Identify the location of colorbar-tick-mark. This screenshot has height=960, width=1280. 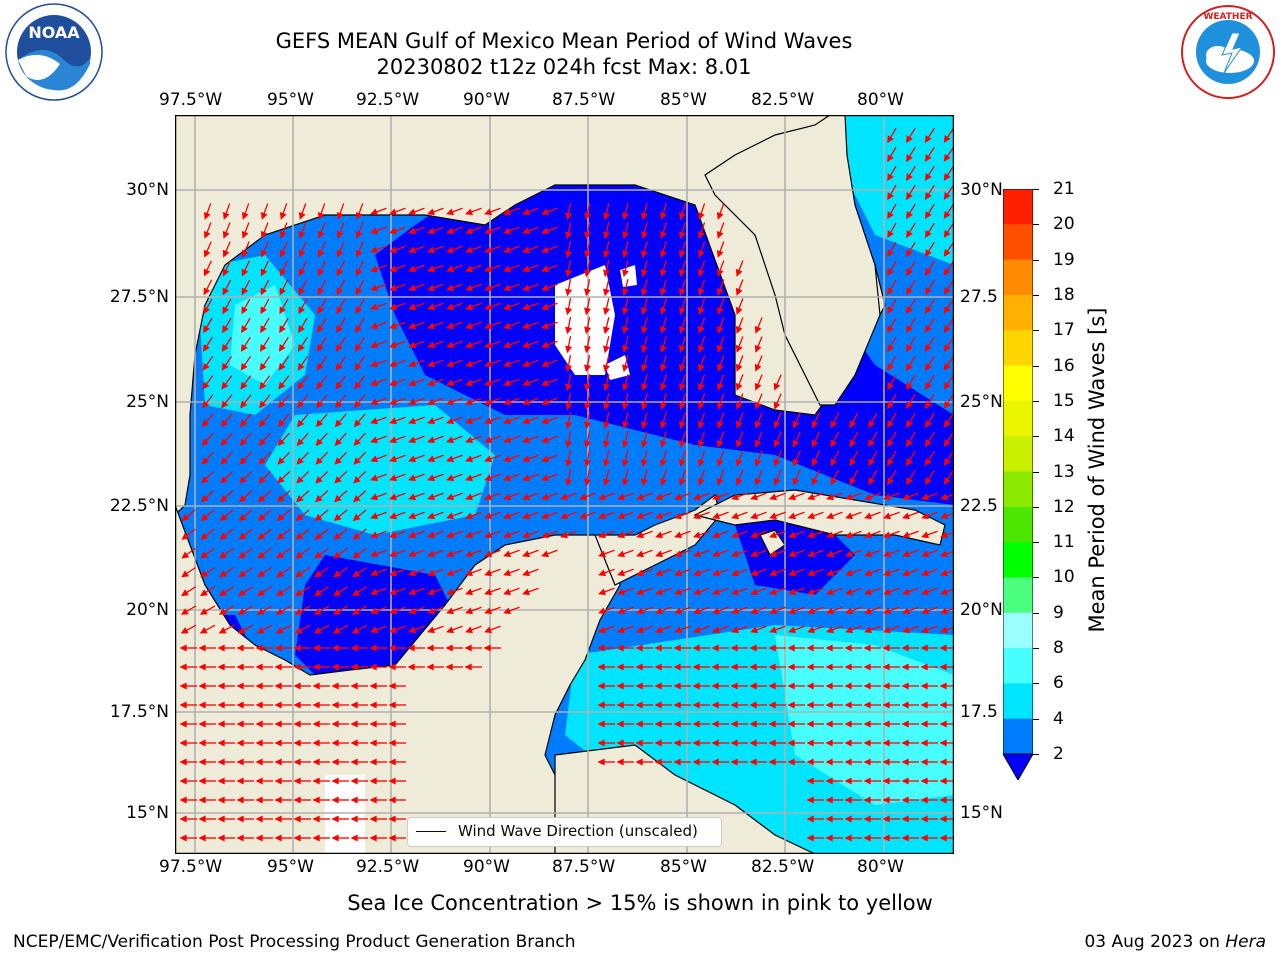
(1036, 684).